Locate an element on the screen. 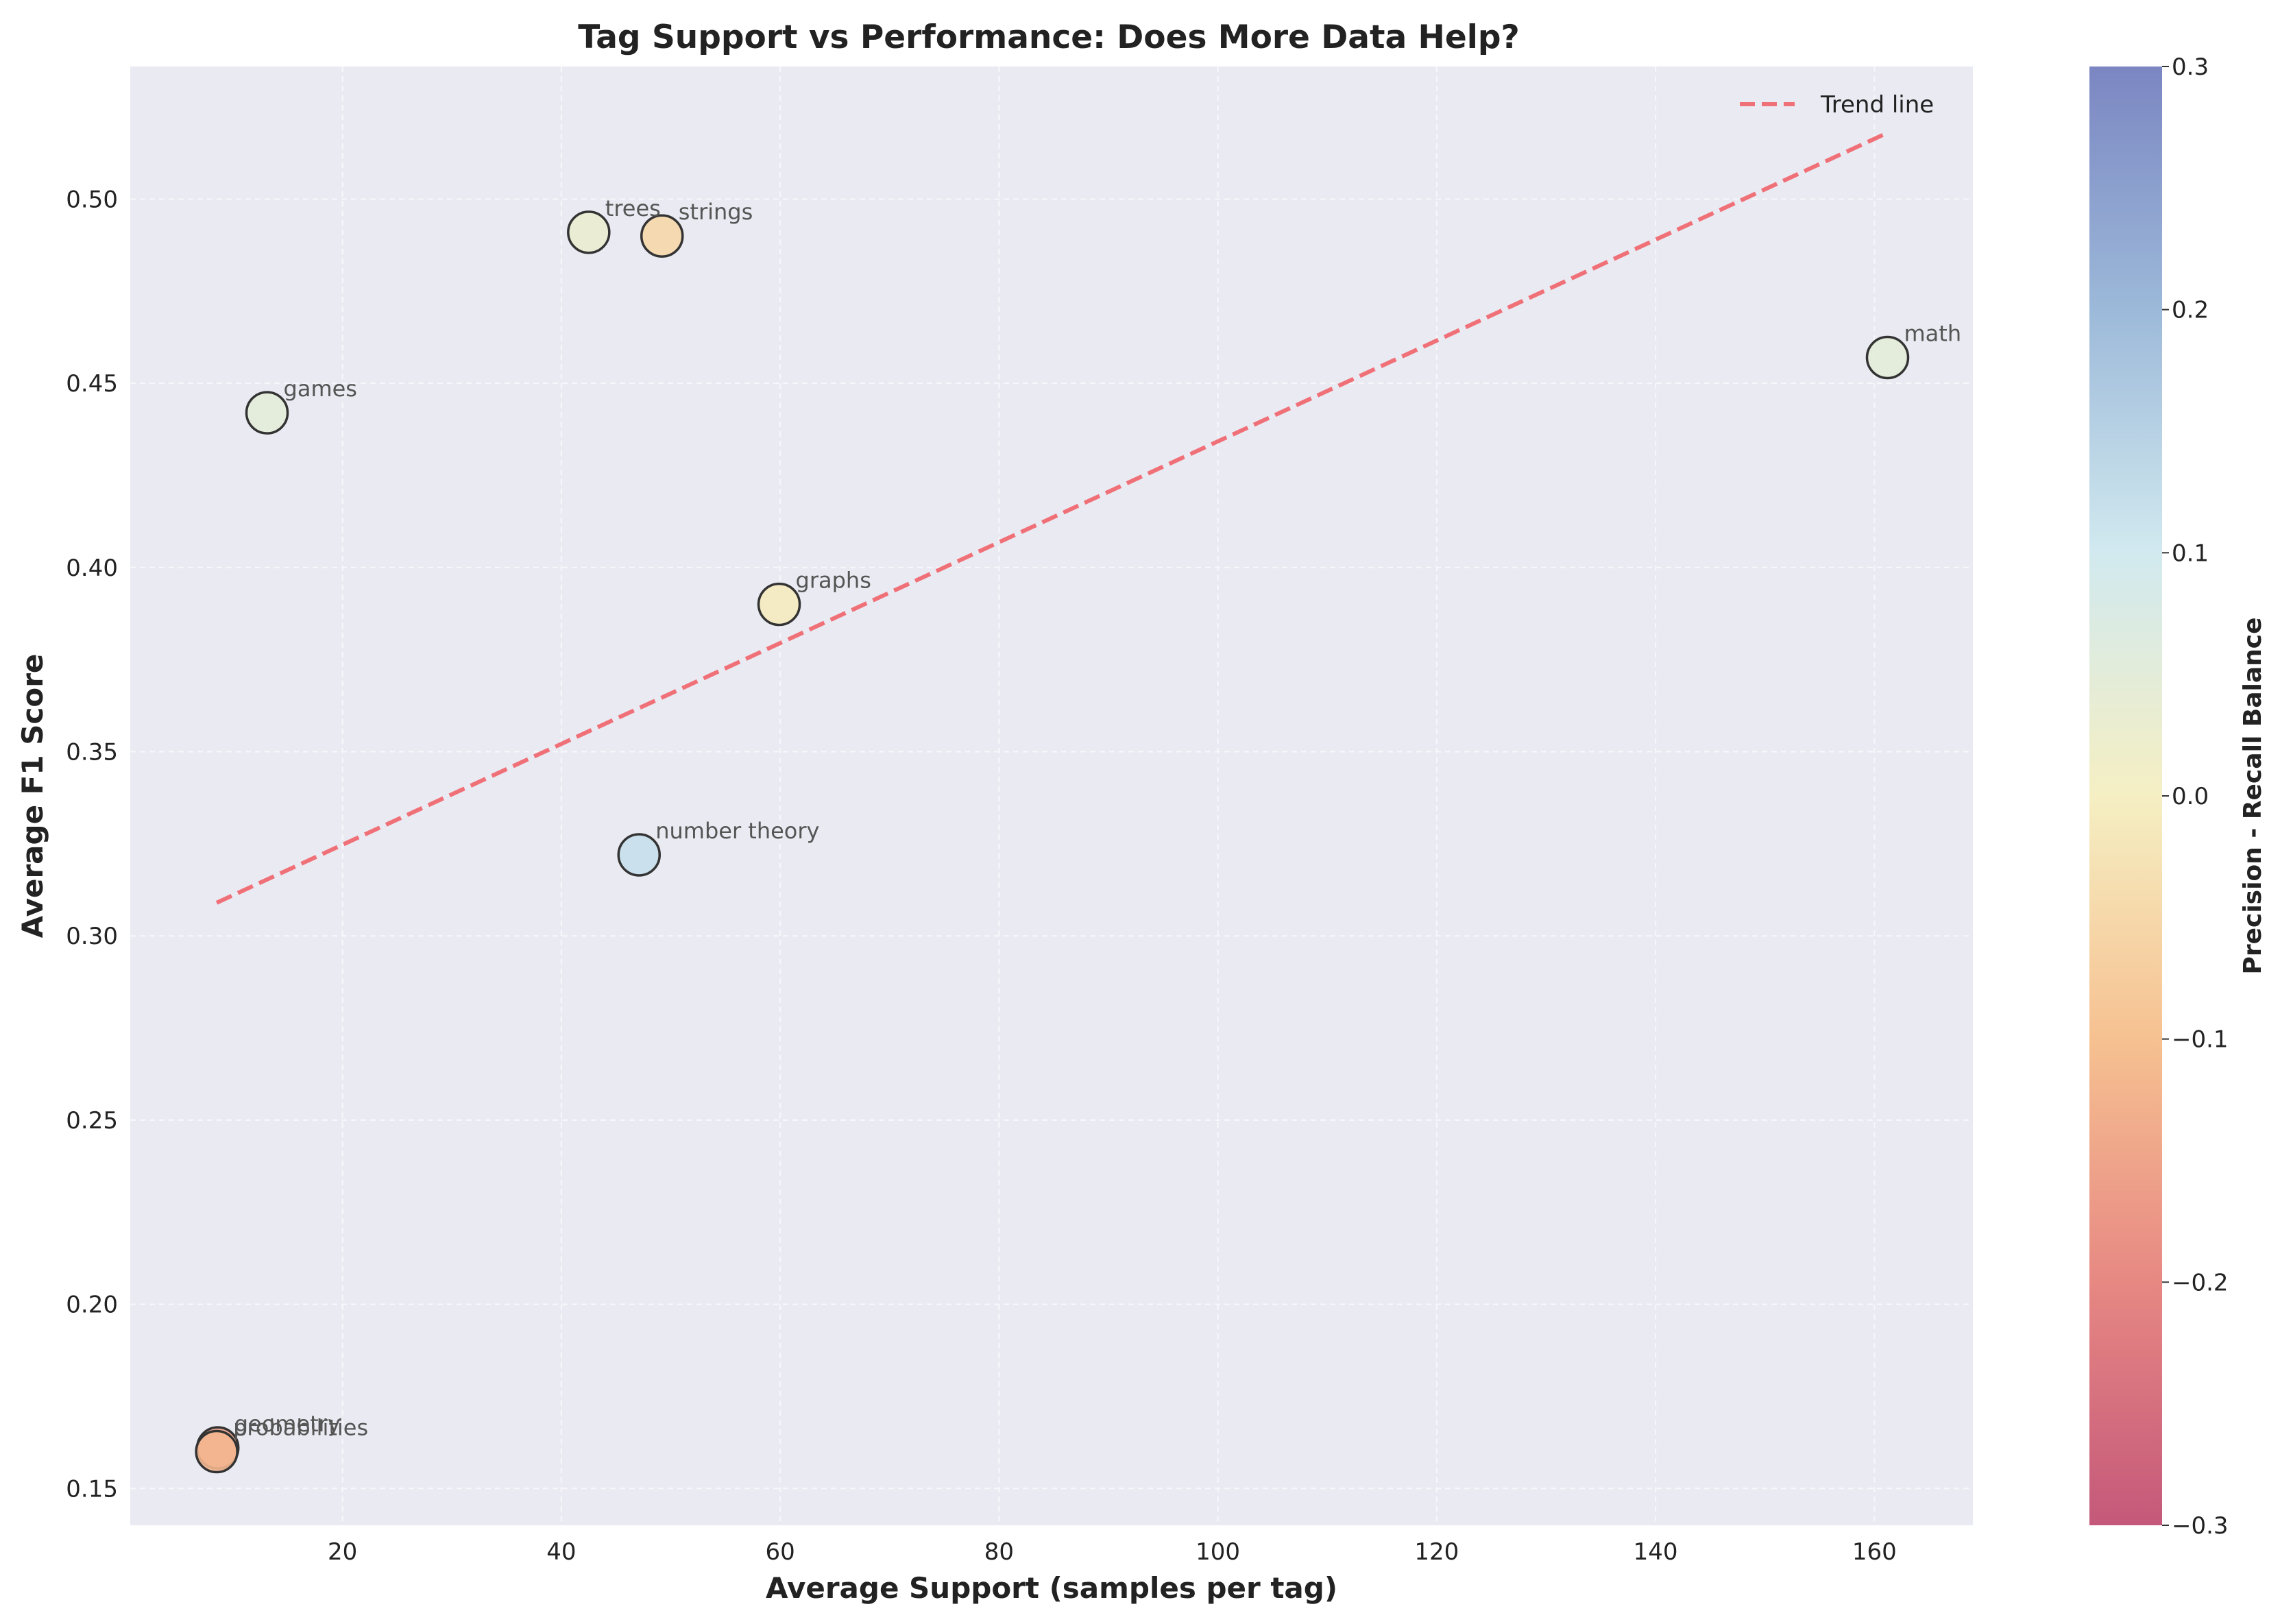  legend: Trend line is located at coordinates (1837, 105).